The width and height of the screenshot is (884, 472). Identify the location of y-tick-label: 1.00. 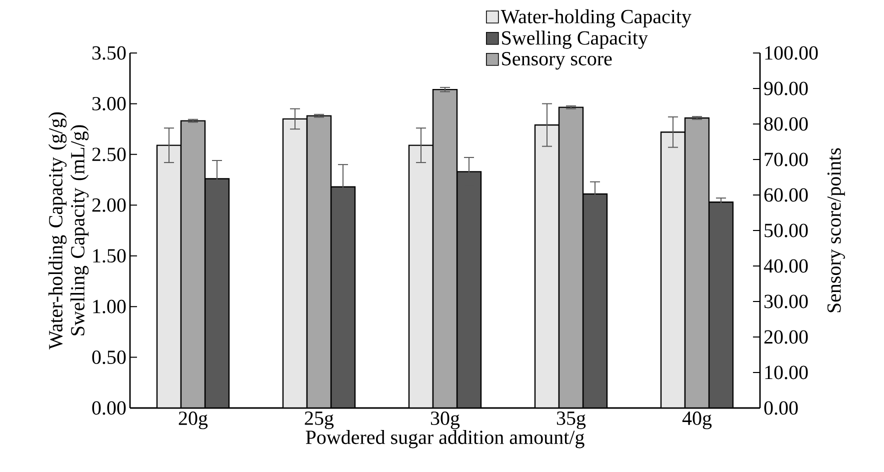
(109, 307).